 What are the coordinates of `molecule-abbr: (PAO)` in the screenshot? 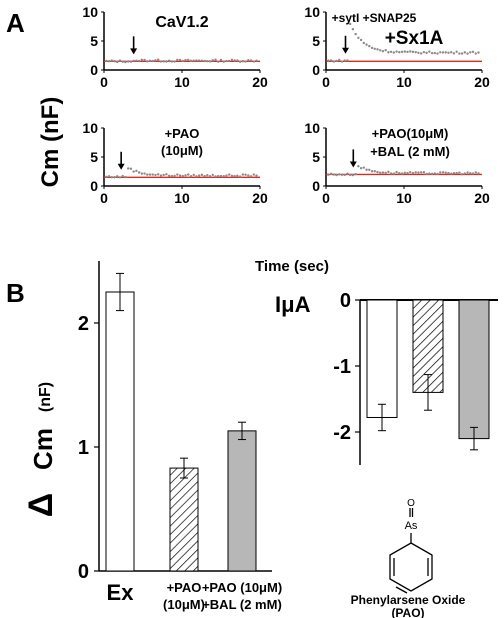 It's located at (407, 612).